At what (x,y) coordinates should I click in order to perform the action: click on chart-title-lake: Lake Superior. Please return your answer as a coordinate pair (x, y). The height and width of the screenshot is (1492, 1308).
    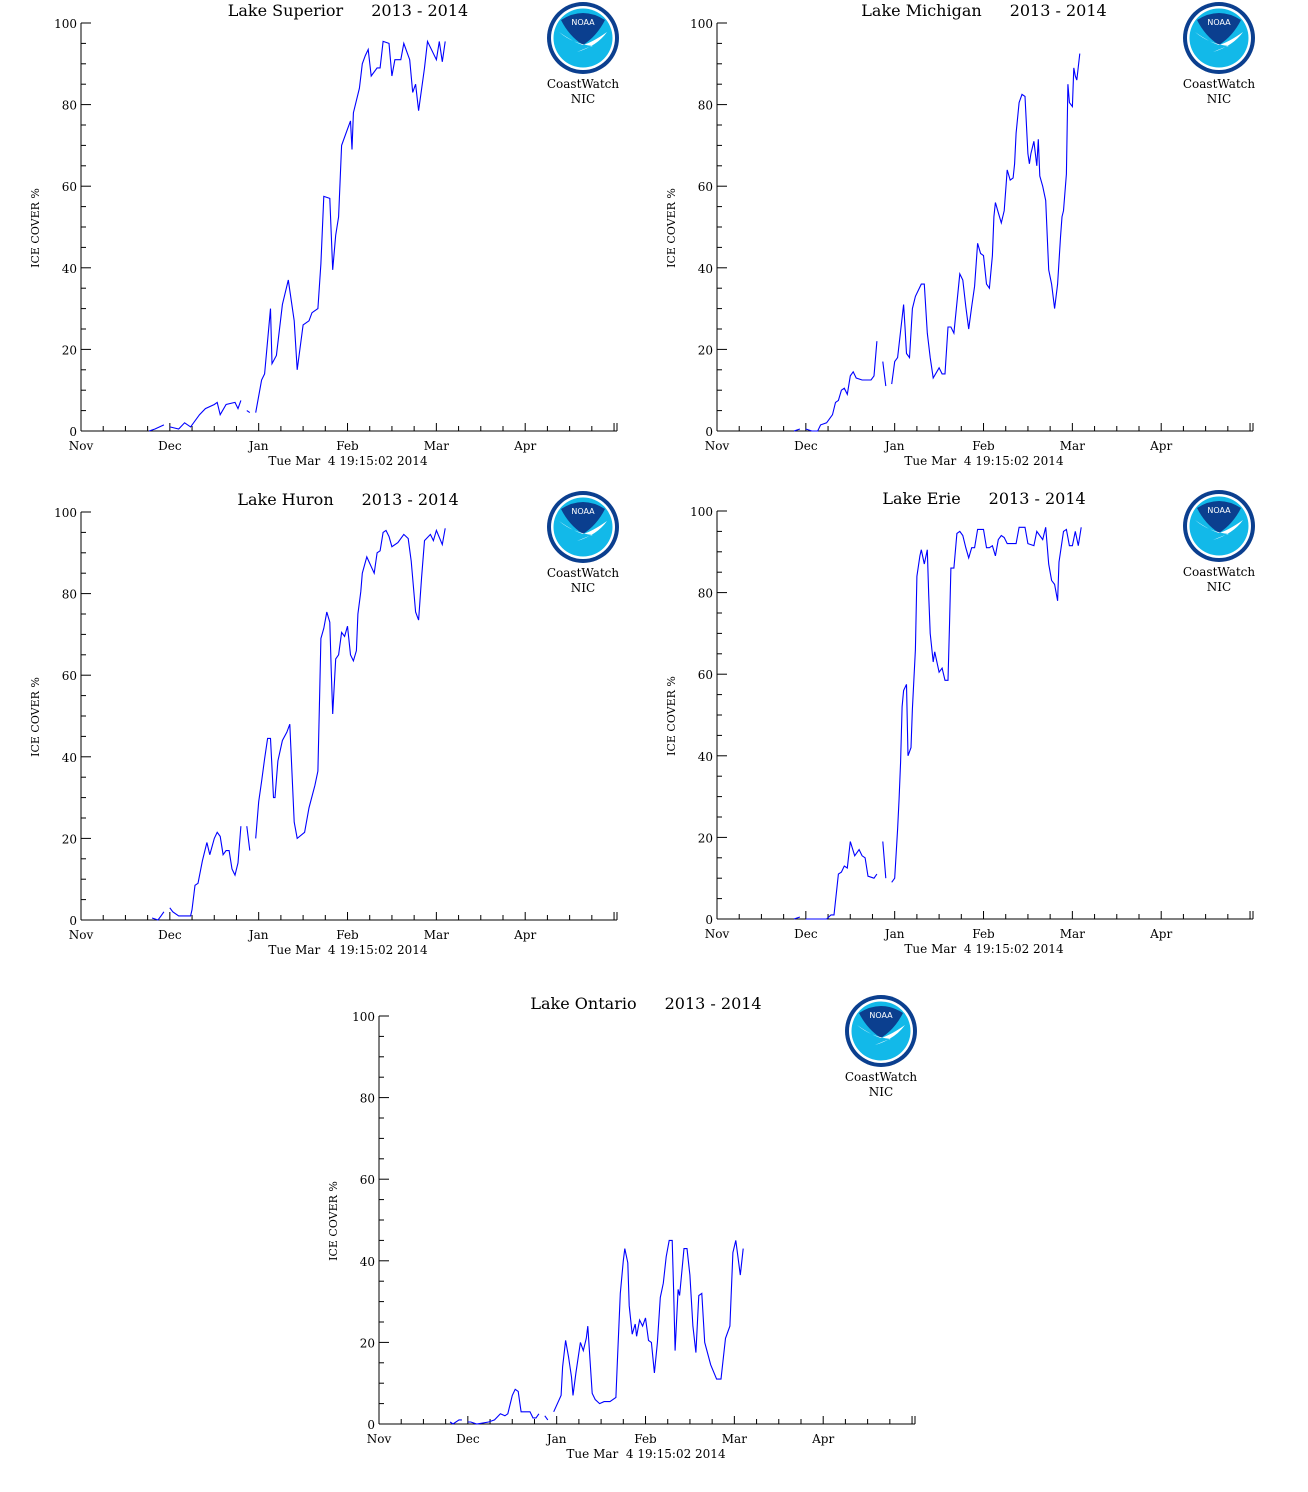
    Looking at the image, I should click on (286, 10).